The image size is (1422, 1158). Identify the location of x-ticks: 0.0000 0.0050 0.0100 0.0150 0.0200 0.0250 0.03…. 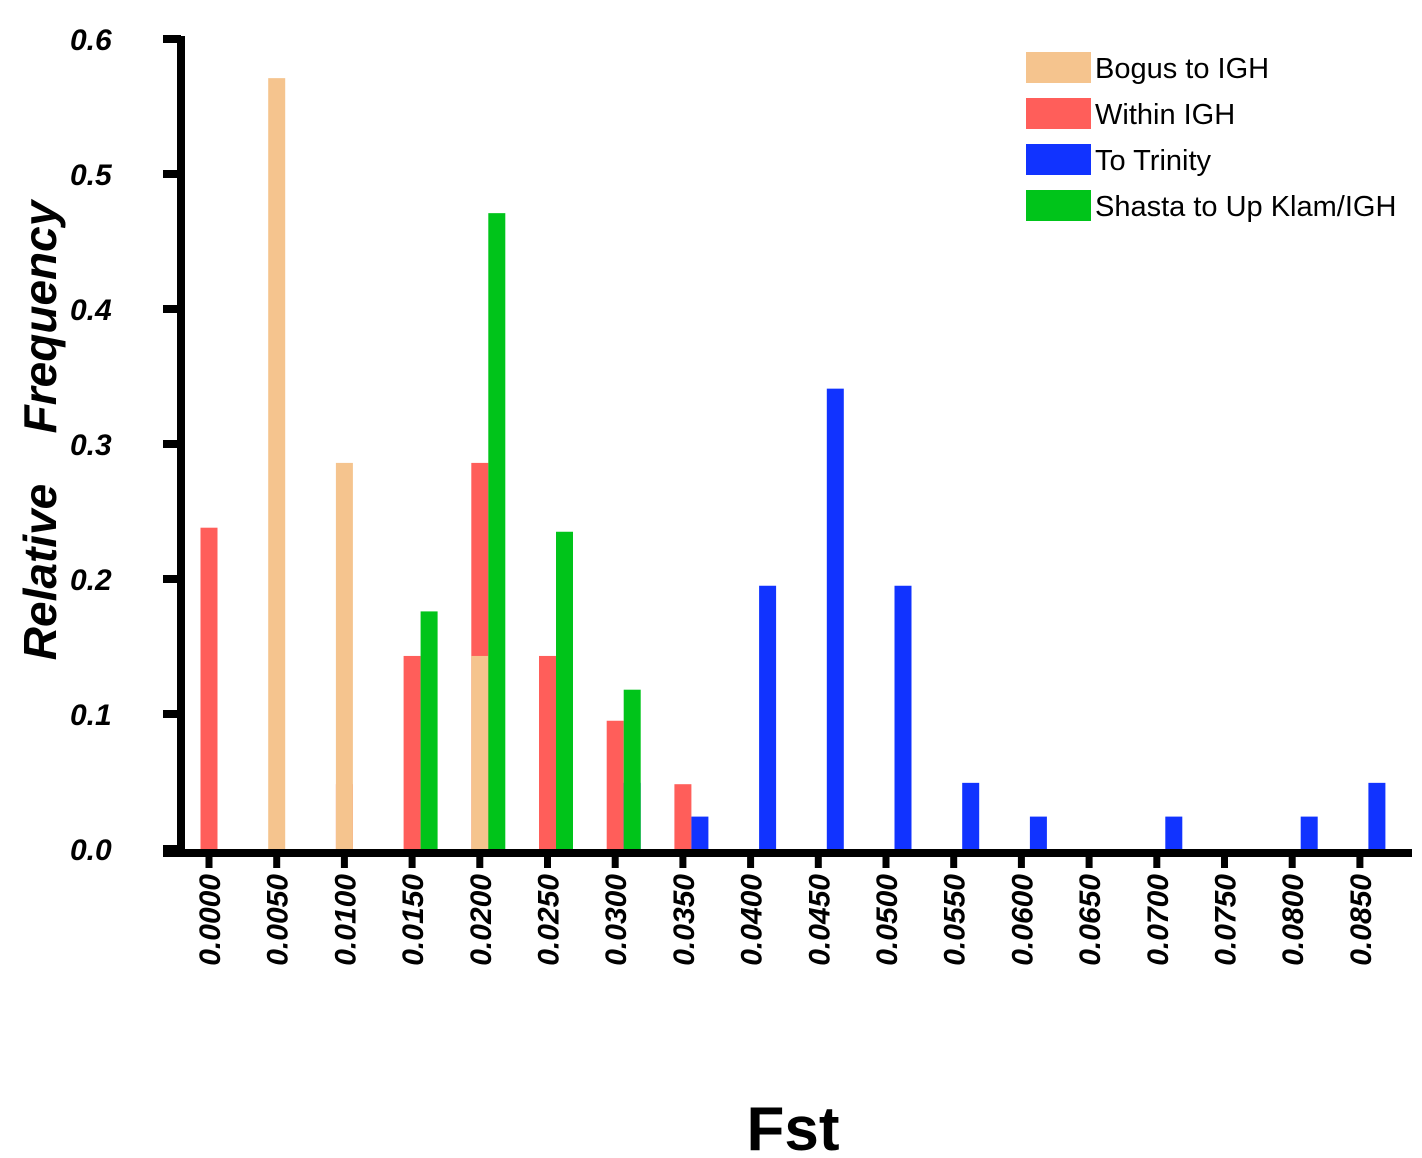
(786, 909).